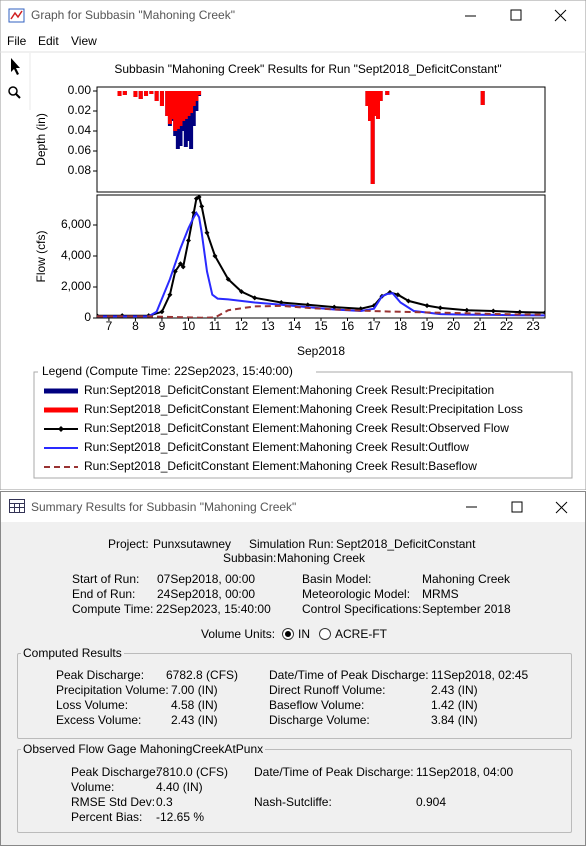 The height and width of the screenshot is (846, 586). What do you see at coordinates (80, 90) in the screenshot?
I see `y-tick-label: 0.00` at bounding box center [80, 90].